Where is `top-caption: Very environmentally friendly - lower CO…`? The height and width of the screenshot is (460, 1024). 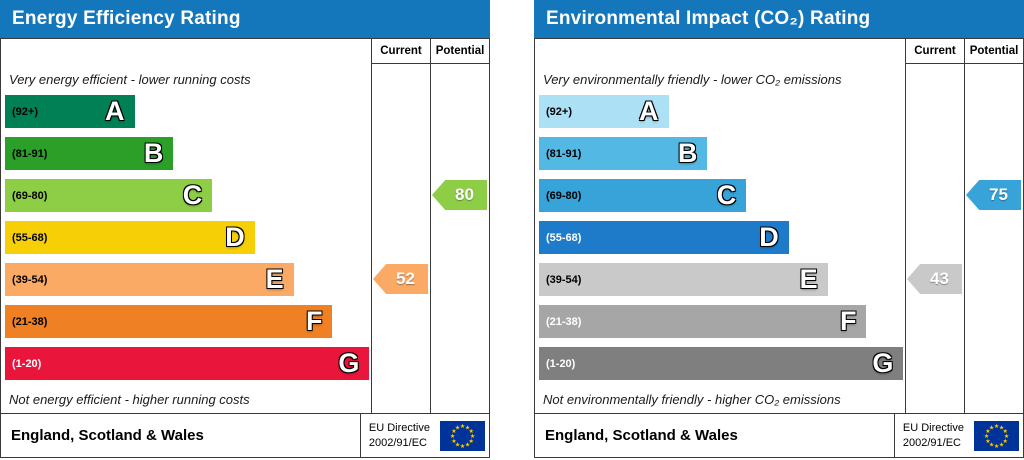
top-caption: Very environmentally friendly - lower CO… is located at coordinates (692, 79).